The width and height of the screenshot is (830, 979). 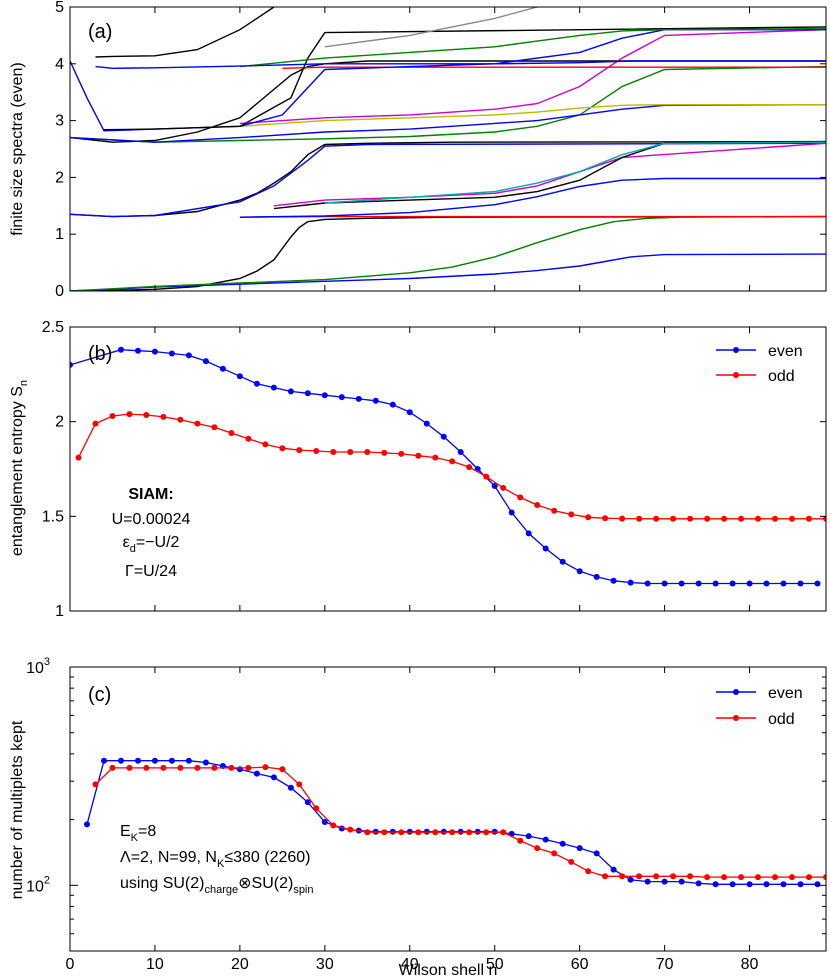 I want to click on panel-a-ylabel: finite size spectra (even), so click(x=17, y=148).